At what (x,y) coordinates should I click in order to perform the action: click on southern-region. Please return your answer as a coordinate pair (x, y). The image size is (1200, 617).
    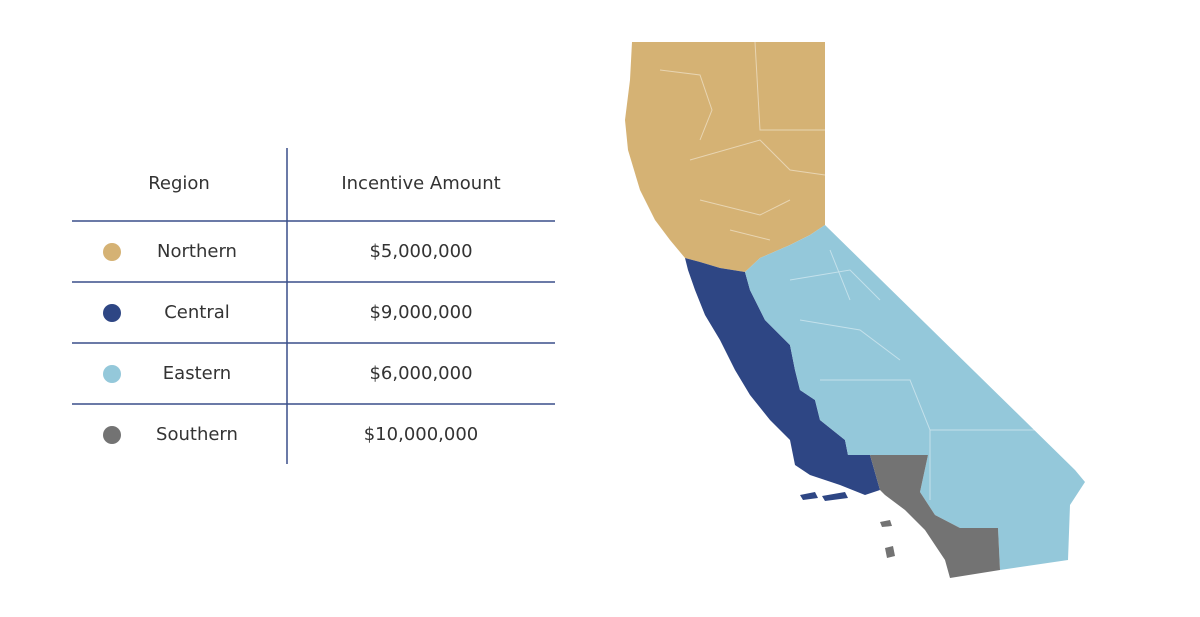
    Looking at the image, I should click on (935, 516).